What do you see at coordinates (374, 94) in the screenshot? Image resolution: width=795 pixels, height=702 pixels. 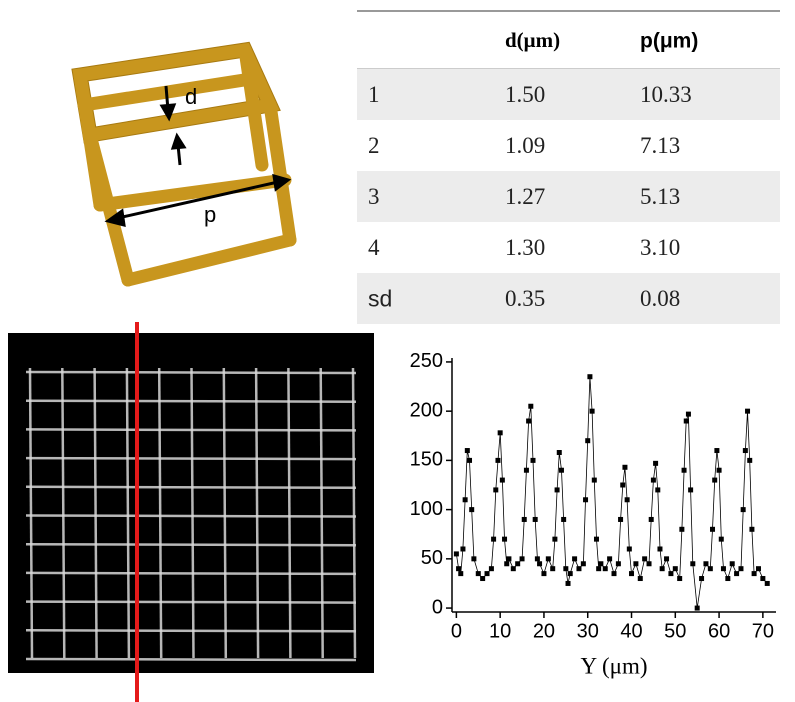 I see `cell: 1` at bounding box center [374, 94].